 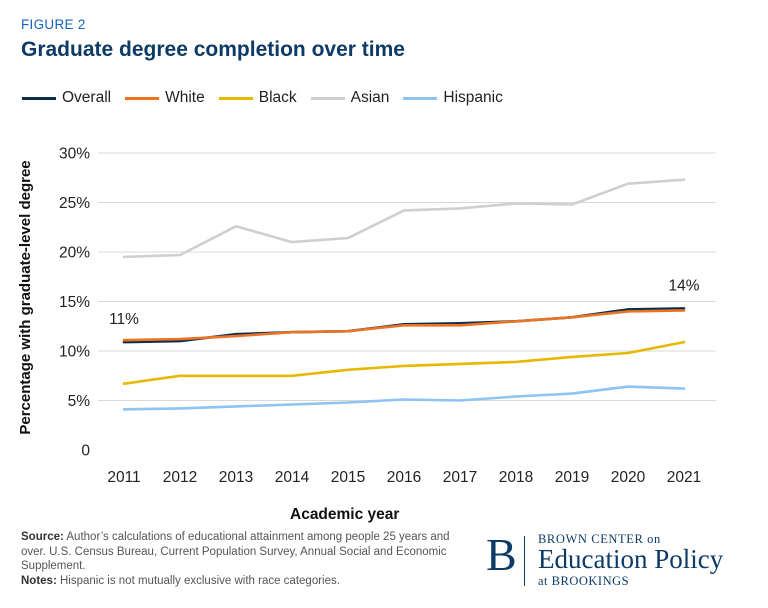 What do you see at coordinates (180, 477) in the screenshot?
I see `x-tick-label: 2012` at bounding box center [180, 477].